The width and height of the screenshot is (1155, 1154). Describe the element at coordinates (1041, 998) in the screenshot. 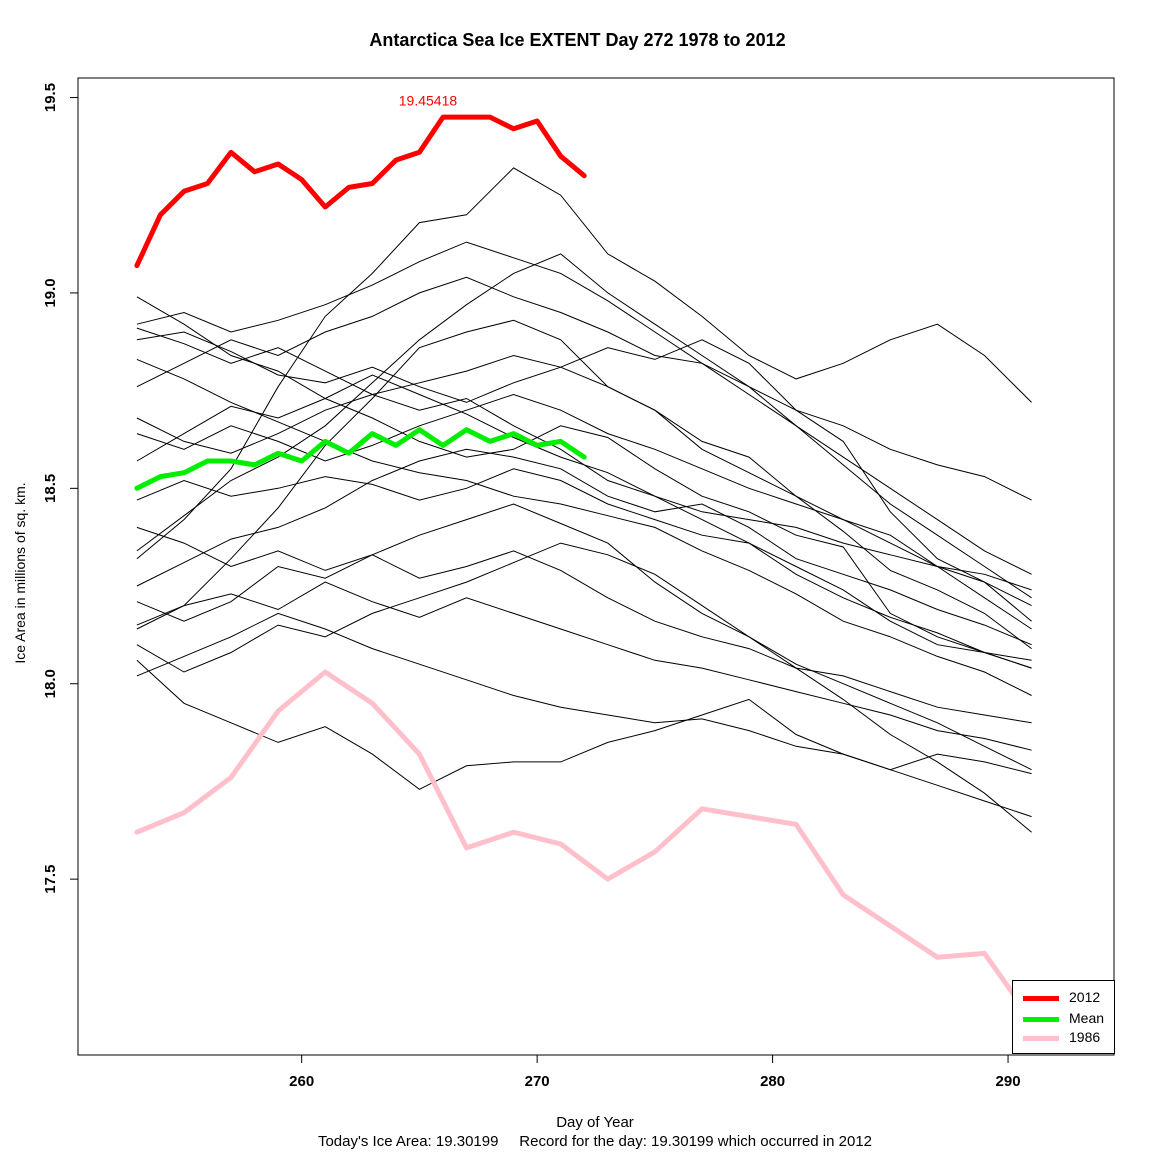

I see `legend-swatch-2012` at that location.